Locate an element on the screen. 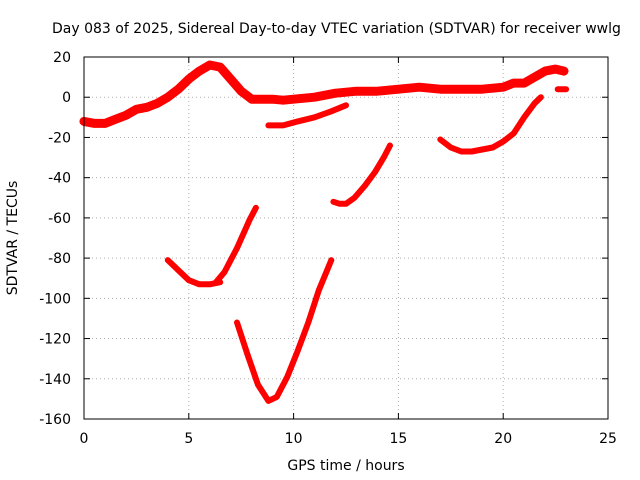 This screenshot has width=640, height=480. y-tick-label: -60 is located at coordinates (59, 219).